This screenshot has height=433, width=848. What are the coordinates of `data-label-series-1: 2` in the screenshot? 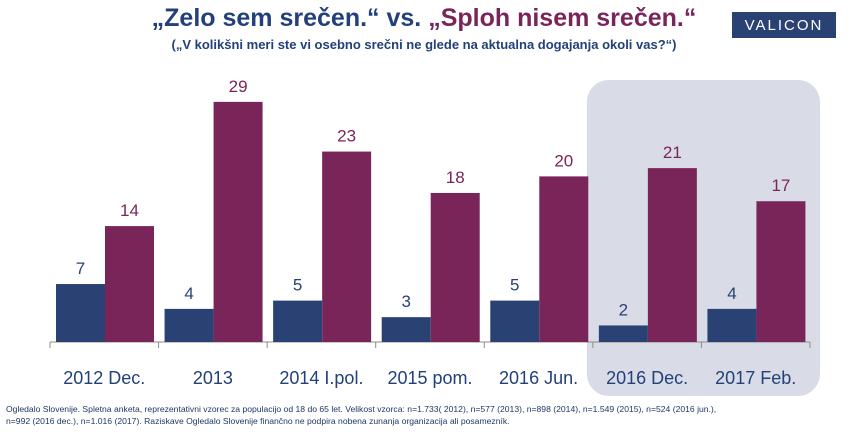 It's located at (623, 309).